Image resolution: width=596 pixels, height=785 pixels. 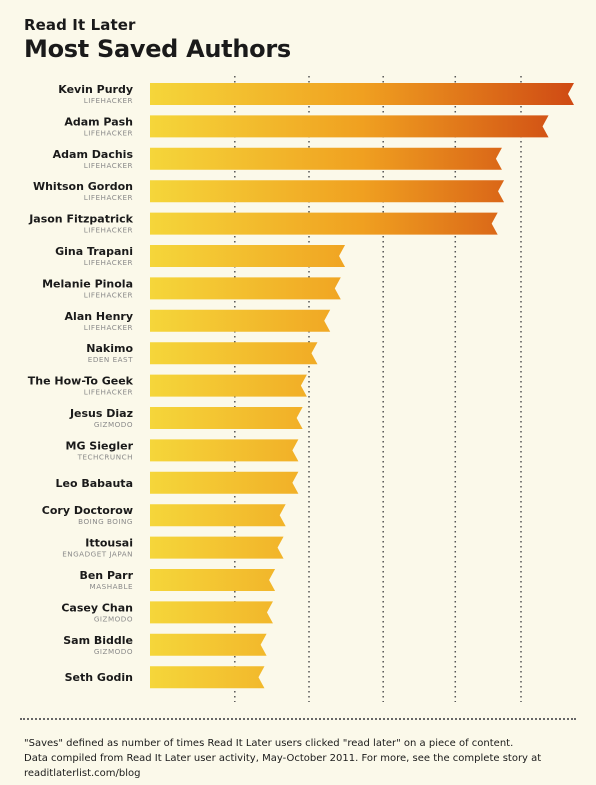 What do you see at coordinates (87, 283) in the screenshot?
I see `author-label: Melanie Pinola` at bounding box center [87, 283].